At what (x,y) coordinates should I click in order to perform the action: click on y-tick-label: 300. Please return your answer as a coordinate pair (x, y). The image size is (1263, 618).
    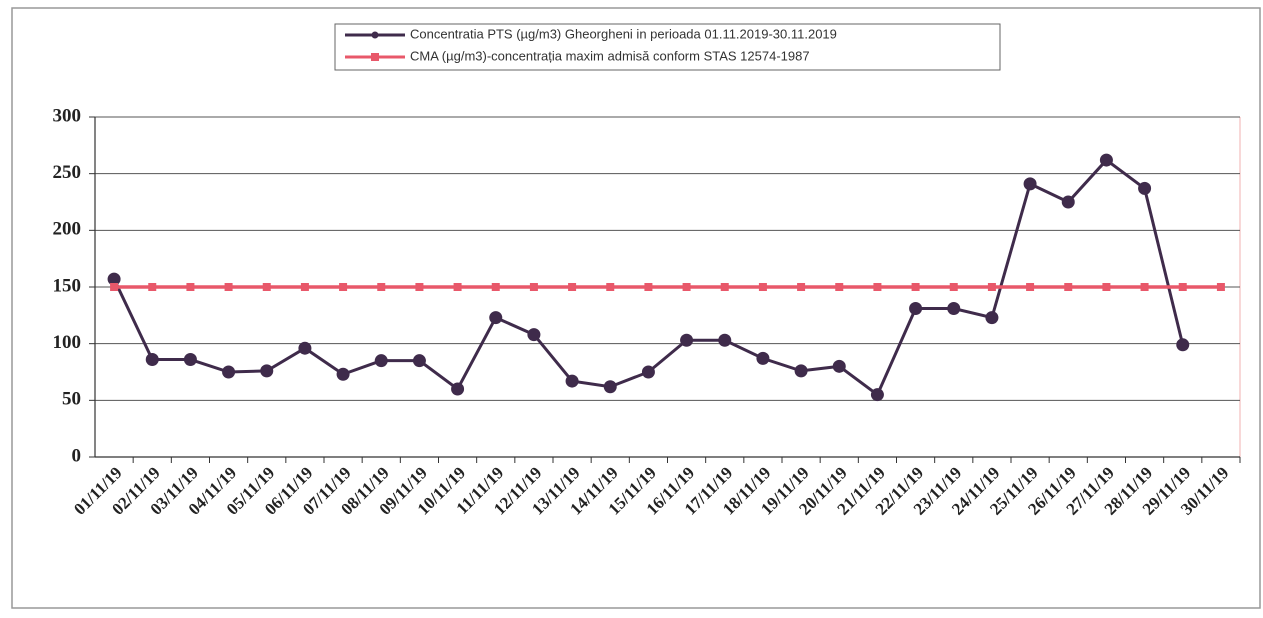
    Looking at the image, I should click on (67, 115).